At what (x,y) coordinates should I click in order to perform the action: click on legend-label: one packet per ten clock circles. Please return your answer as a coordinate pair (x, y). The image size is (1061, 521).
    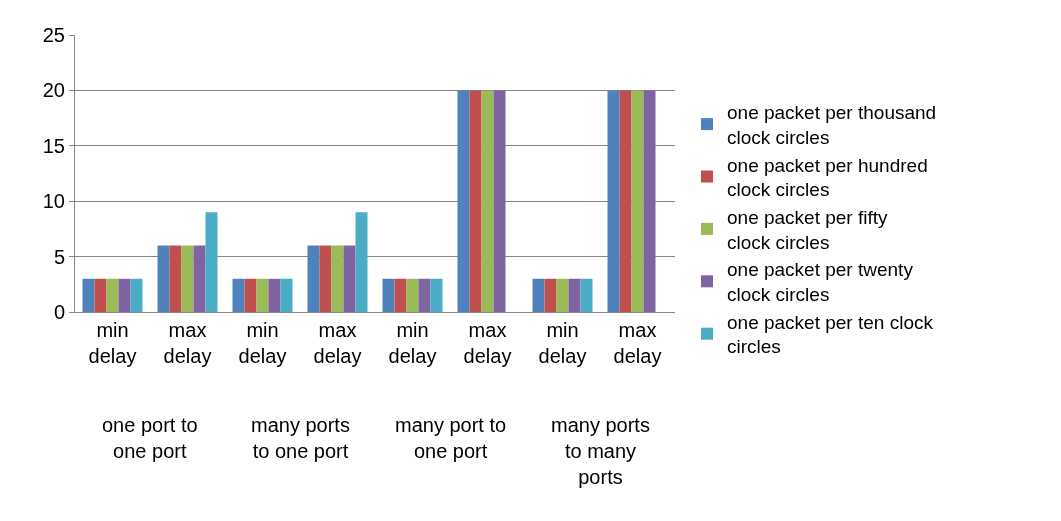
    Looking at the image, I should click on (830, 334).